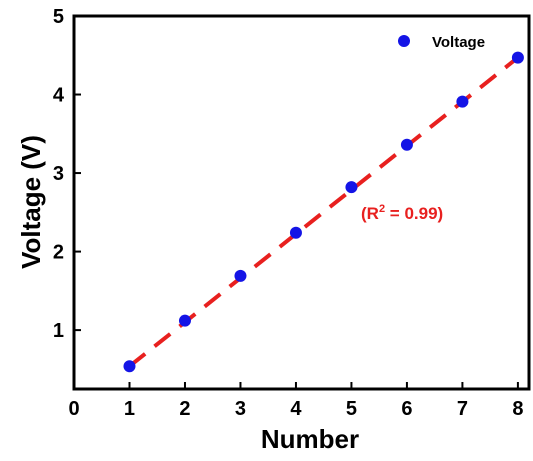 The width and height of the screenshot is (533, 461). What do you see at coordinates (59, 96) in the screenshot?
I see `y-tick-label: 4` at bounding box center [59, 96].